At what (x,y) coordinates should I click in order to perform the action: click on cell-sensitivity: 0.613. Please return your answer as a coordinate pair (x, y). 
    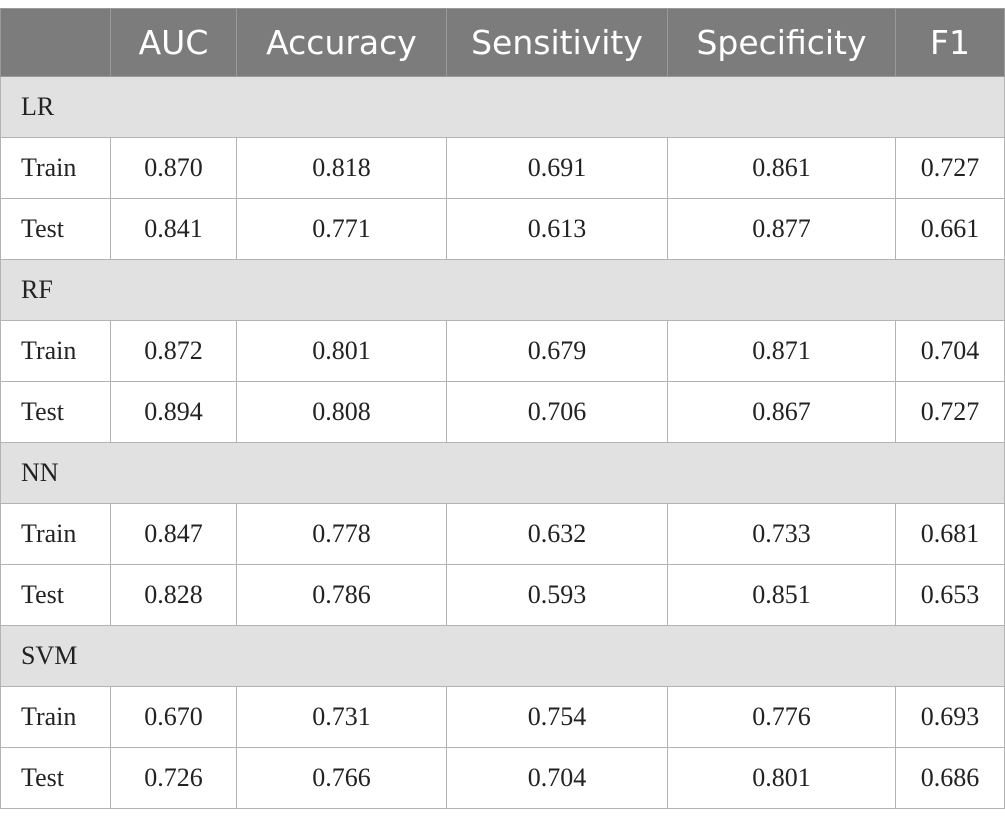
    Looking at the image, I should click on (557, 229).